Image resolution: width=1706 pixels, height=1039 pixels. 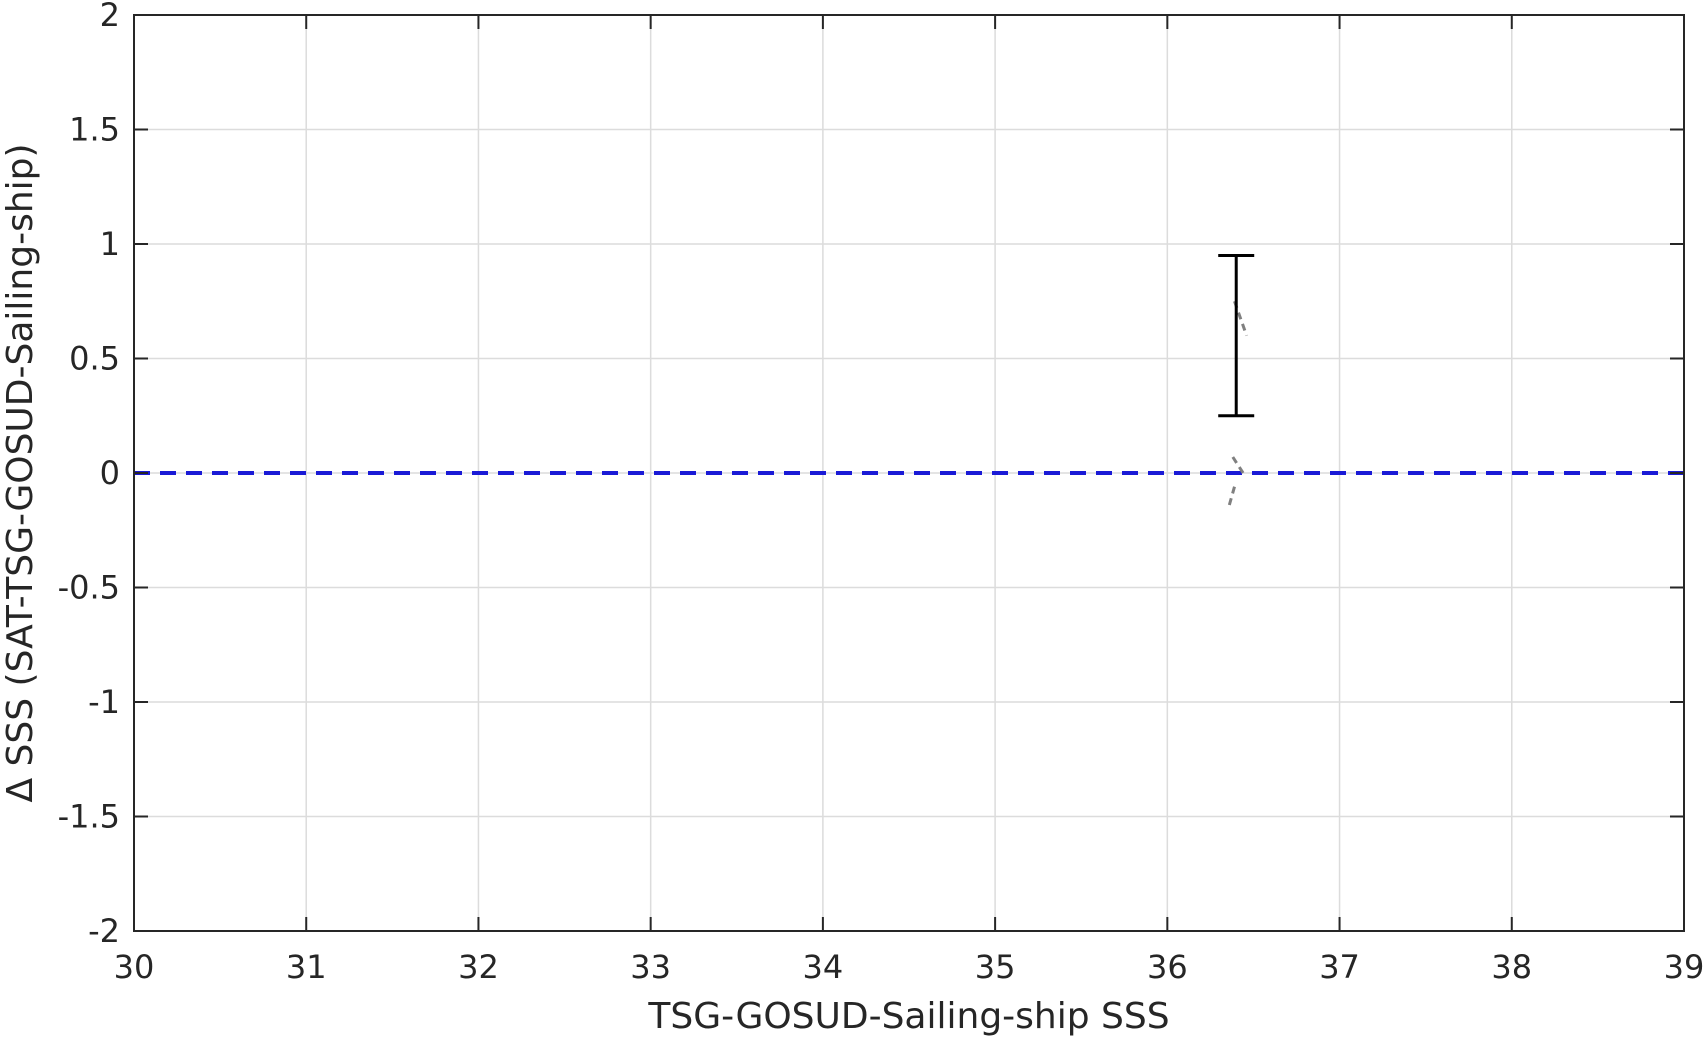 What do you see at coordinates (650, 967) in the screenshot?
I see `x-tick-label: 33` at bounding box center [650, 967].